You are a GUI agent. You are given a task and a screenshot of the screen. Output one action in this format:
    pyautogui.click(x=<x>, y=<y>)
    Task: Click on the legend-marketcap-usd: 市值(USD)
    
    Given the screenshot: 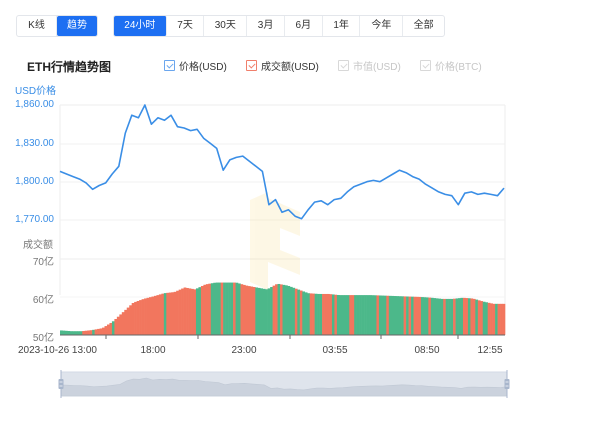 What is the action you would take?
    pyautogui.click(x=369, y=65)
    